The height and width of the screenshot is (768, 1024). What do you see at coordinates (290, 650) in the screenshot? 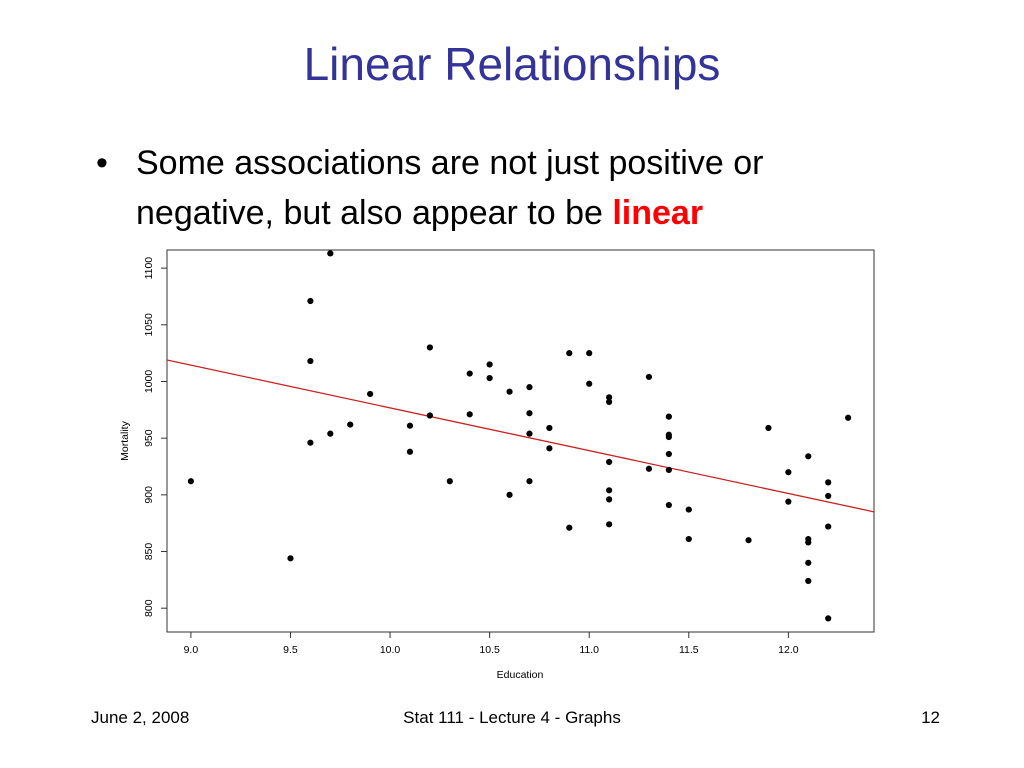
I see `x-tick-label: 9.5` at bounding box center [290, 650].